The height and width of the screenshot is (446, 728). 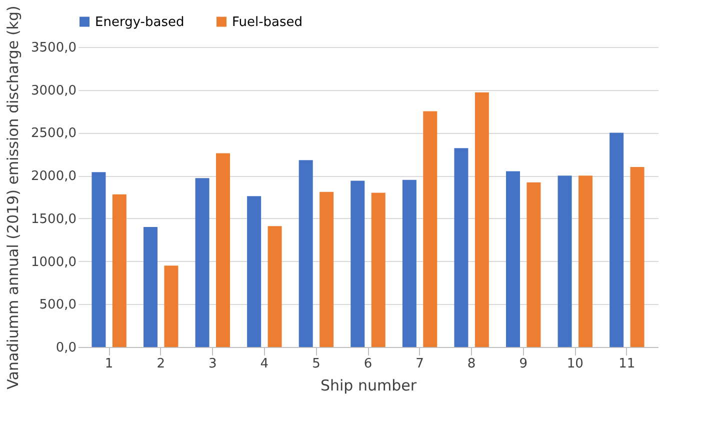 I want to click on x-tick-label: 11, so click(x=627, y=364).